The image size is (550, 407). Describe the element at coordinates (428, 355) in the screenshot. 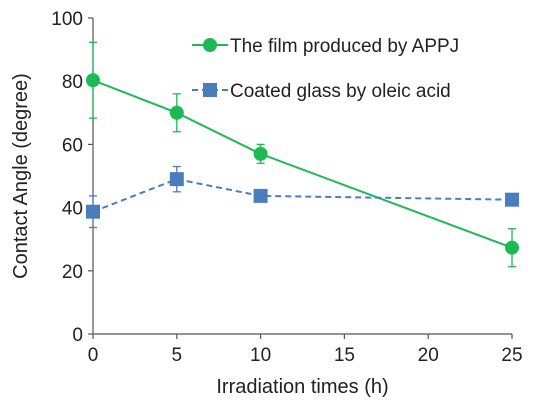

I see `x-tick-label: 20` at that location.